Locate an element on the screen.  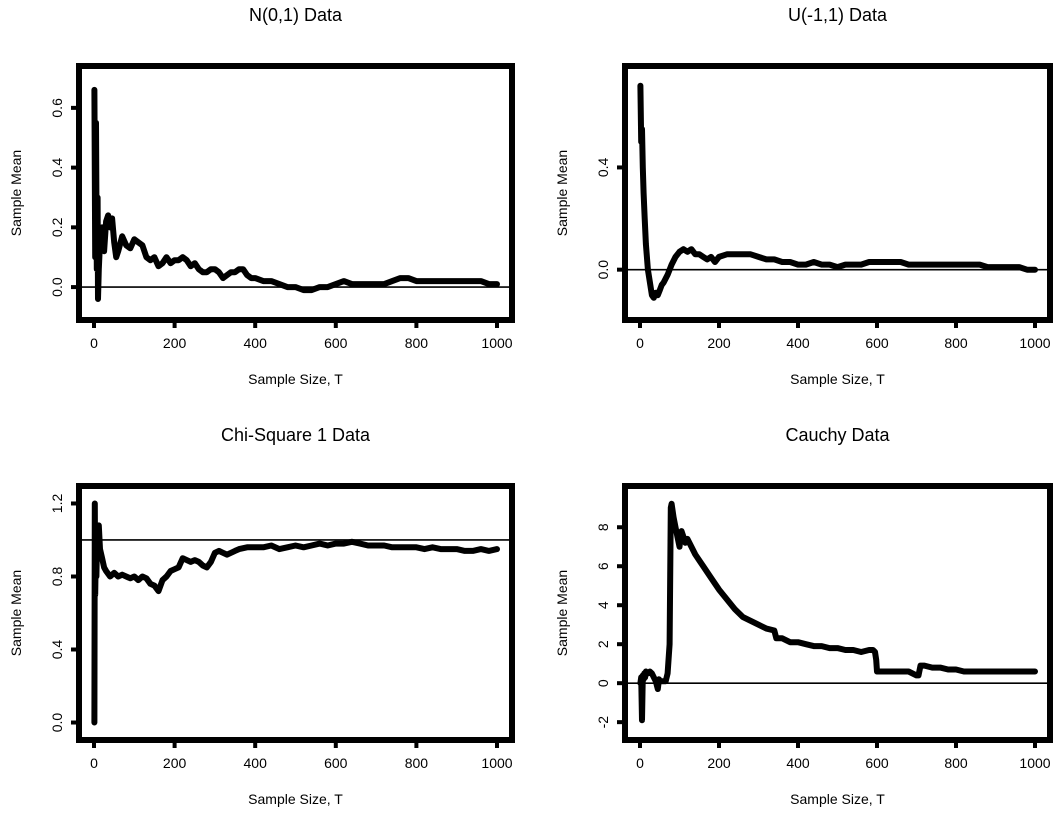
y-tick-label: 1.2 is located at coordinates (57, 504).